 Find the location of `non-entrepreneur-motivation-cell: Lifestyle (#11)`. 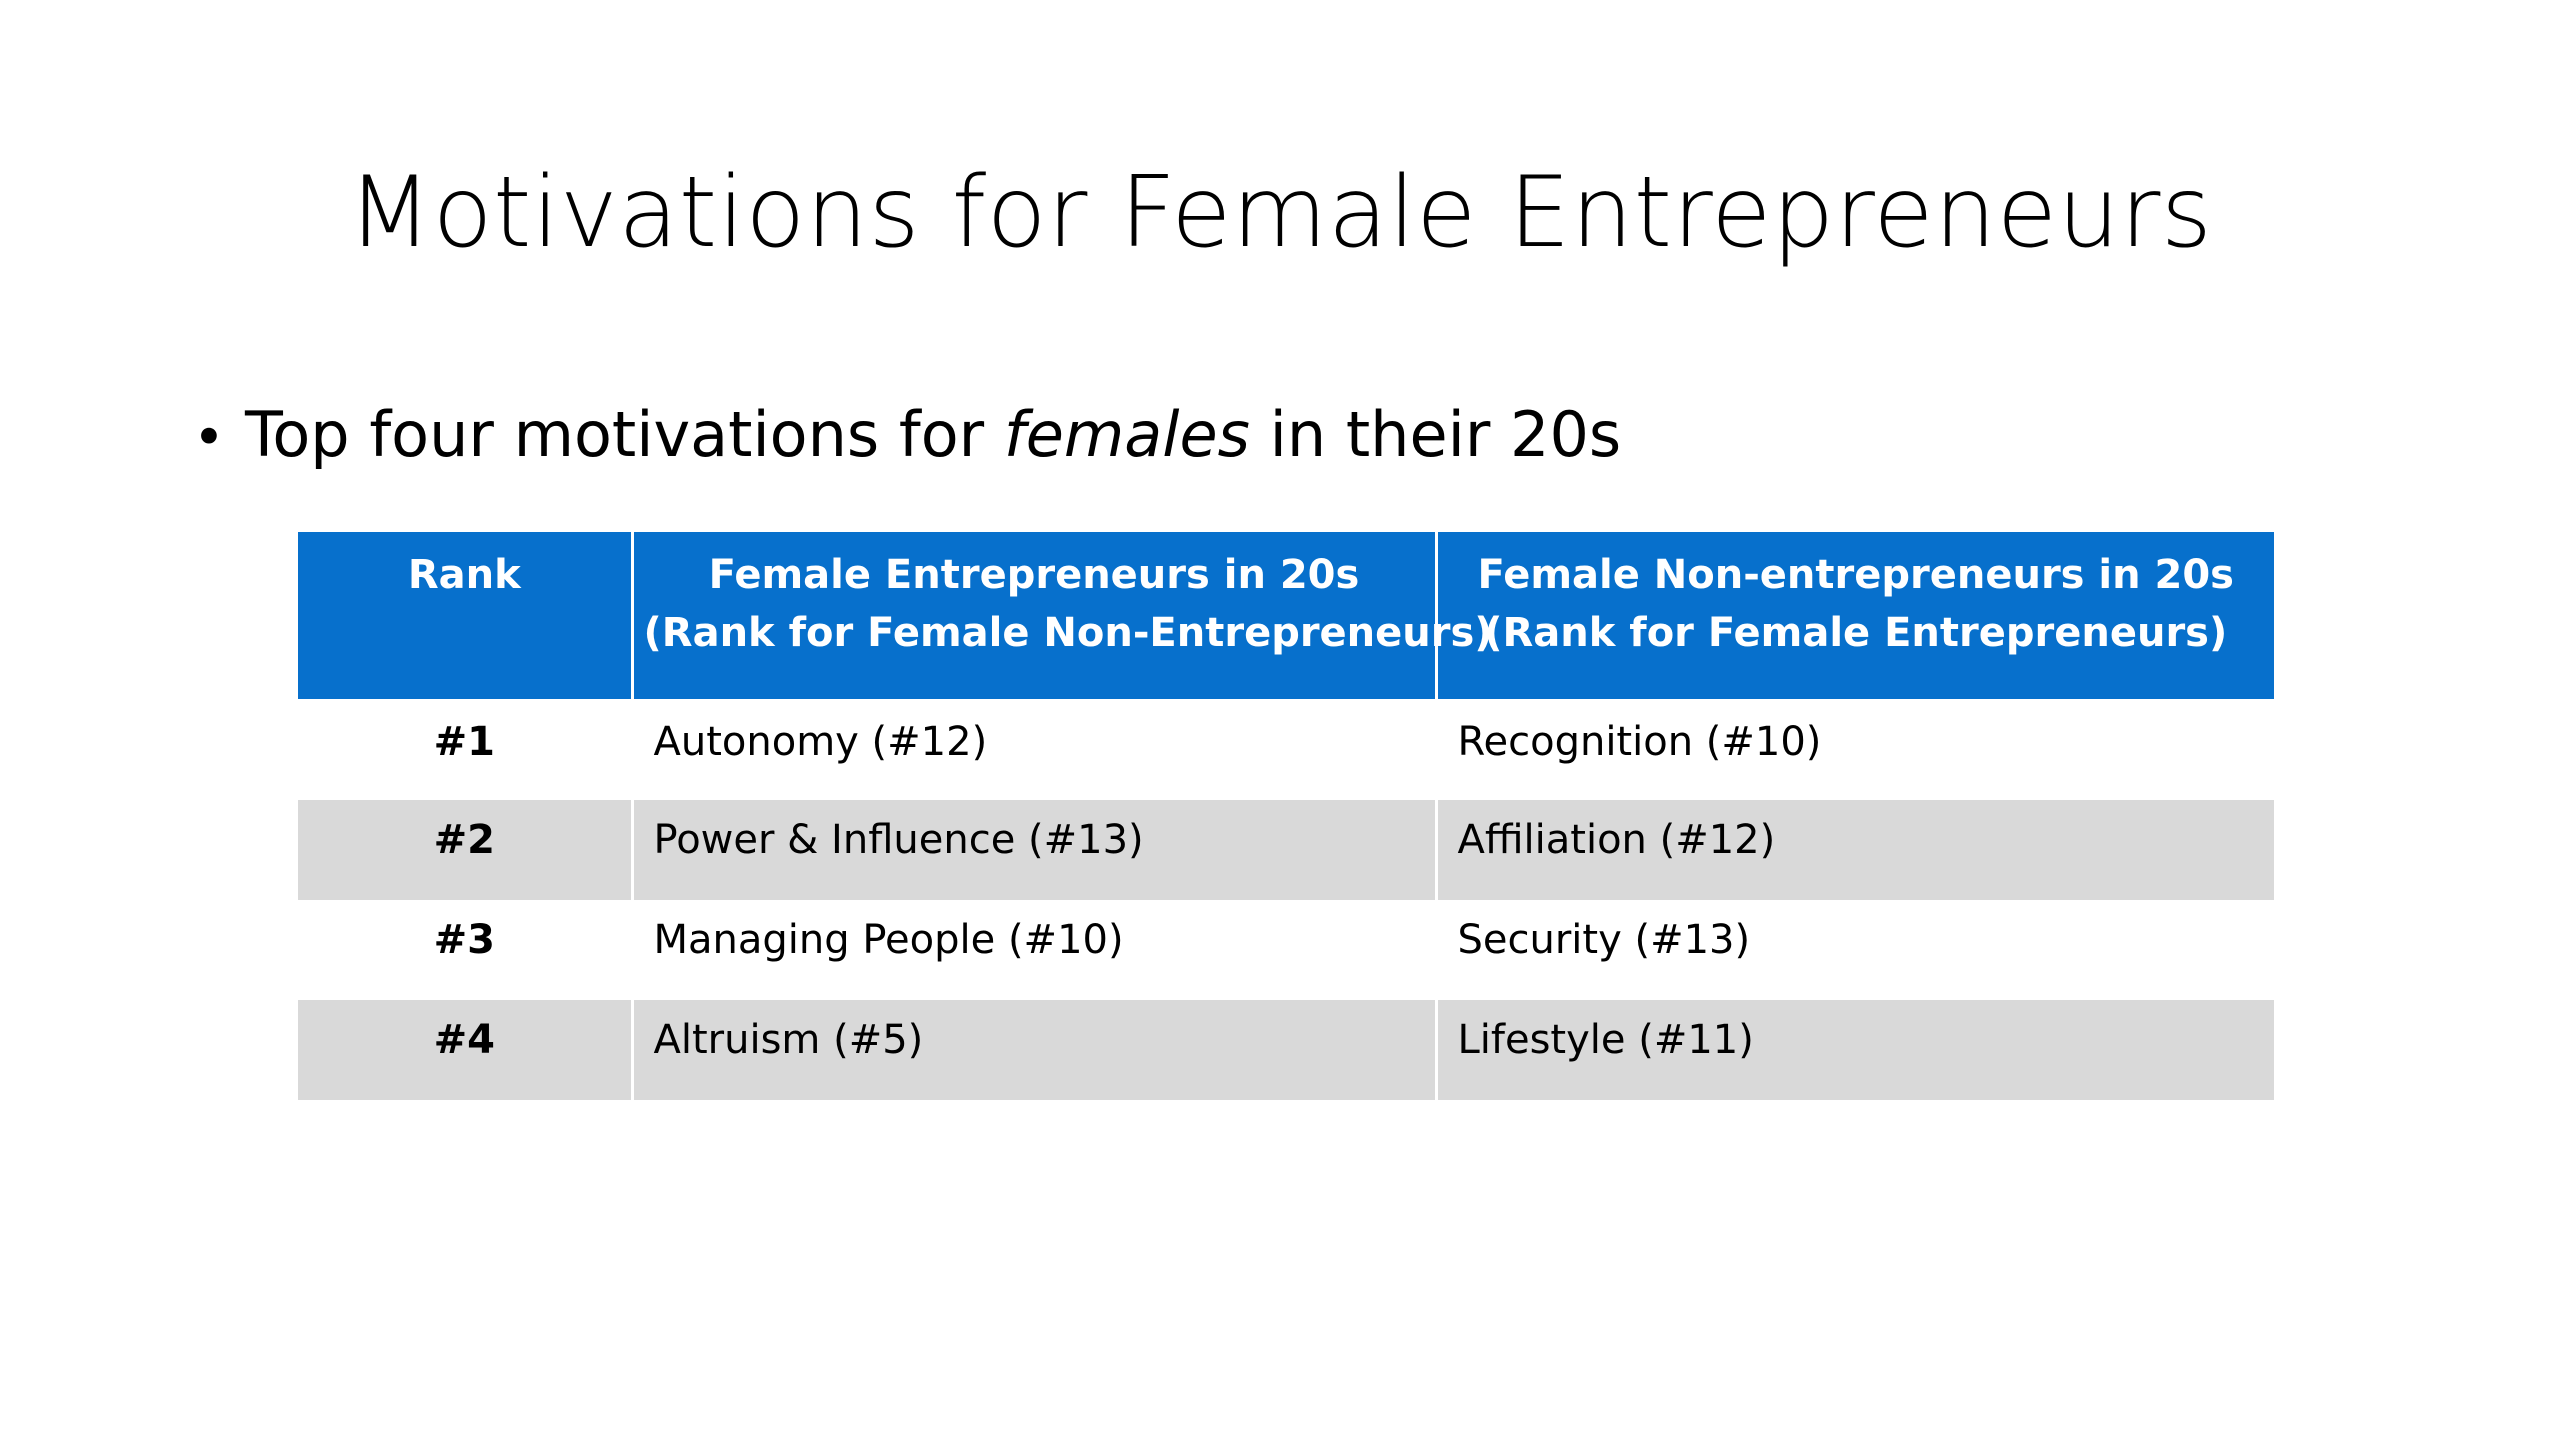

non-entrepreneur-motivation-cell: Lifestyle (#11) is located at coordinates (1855, 1050).